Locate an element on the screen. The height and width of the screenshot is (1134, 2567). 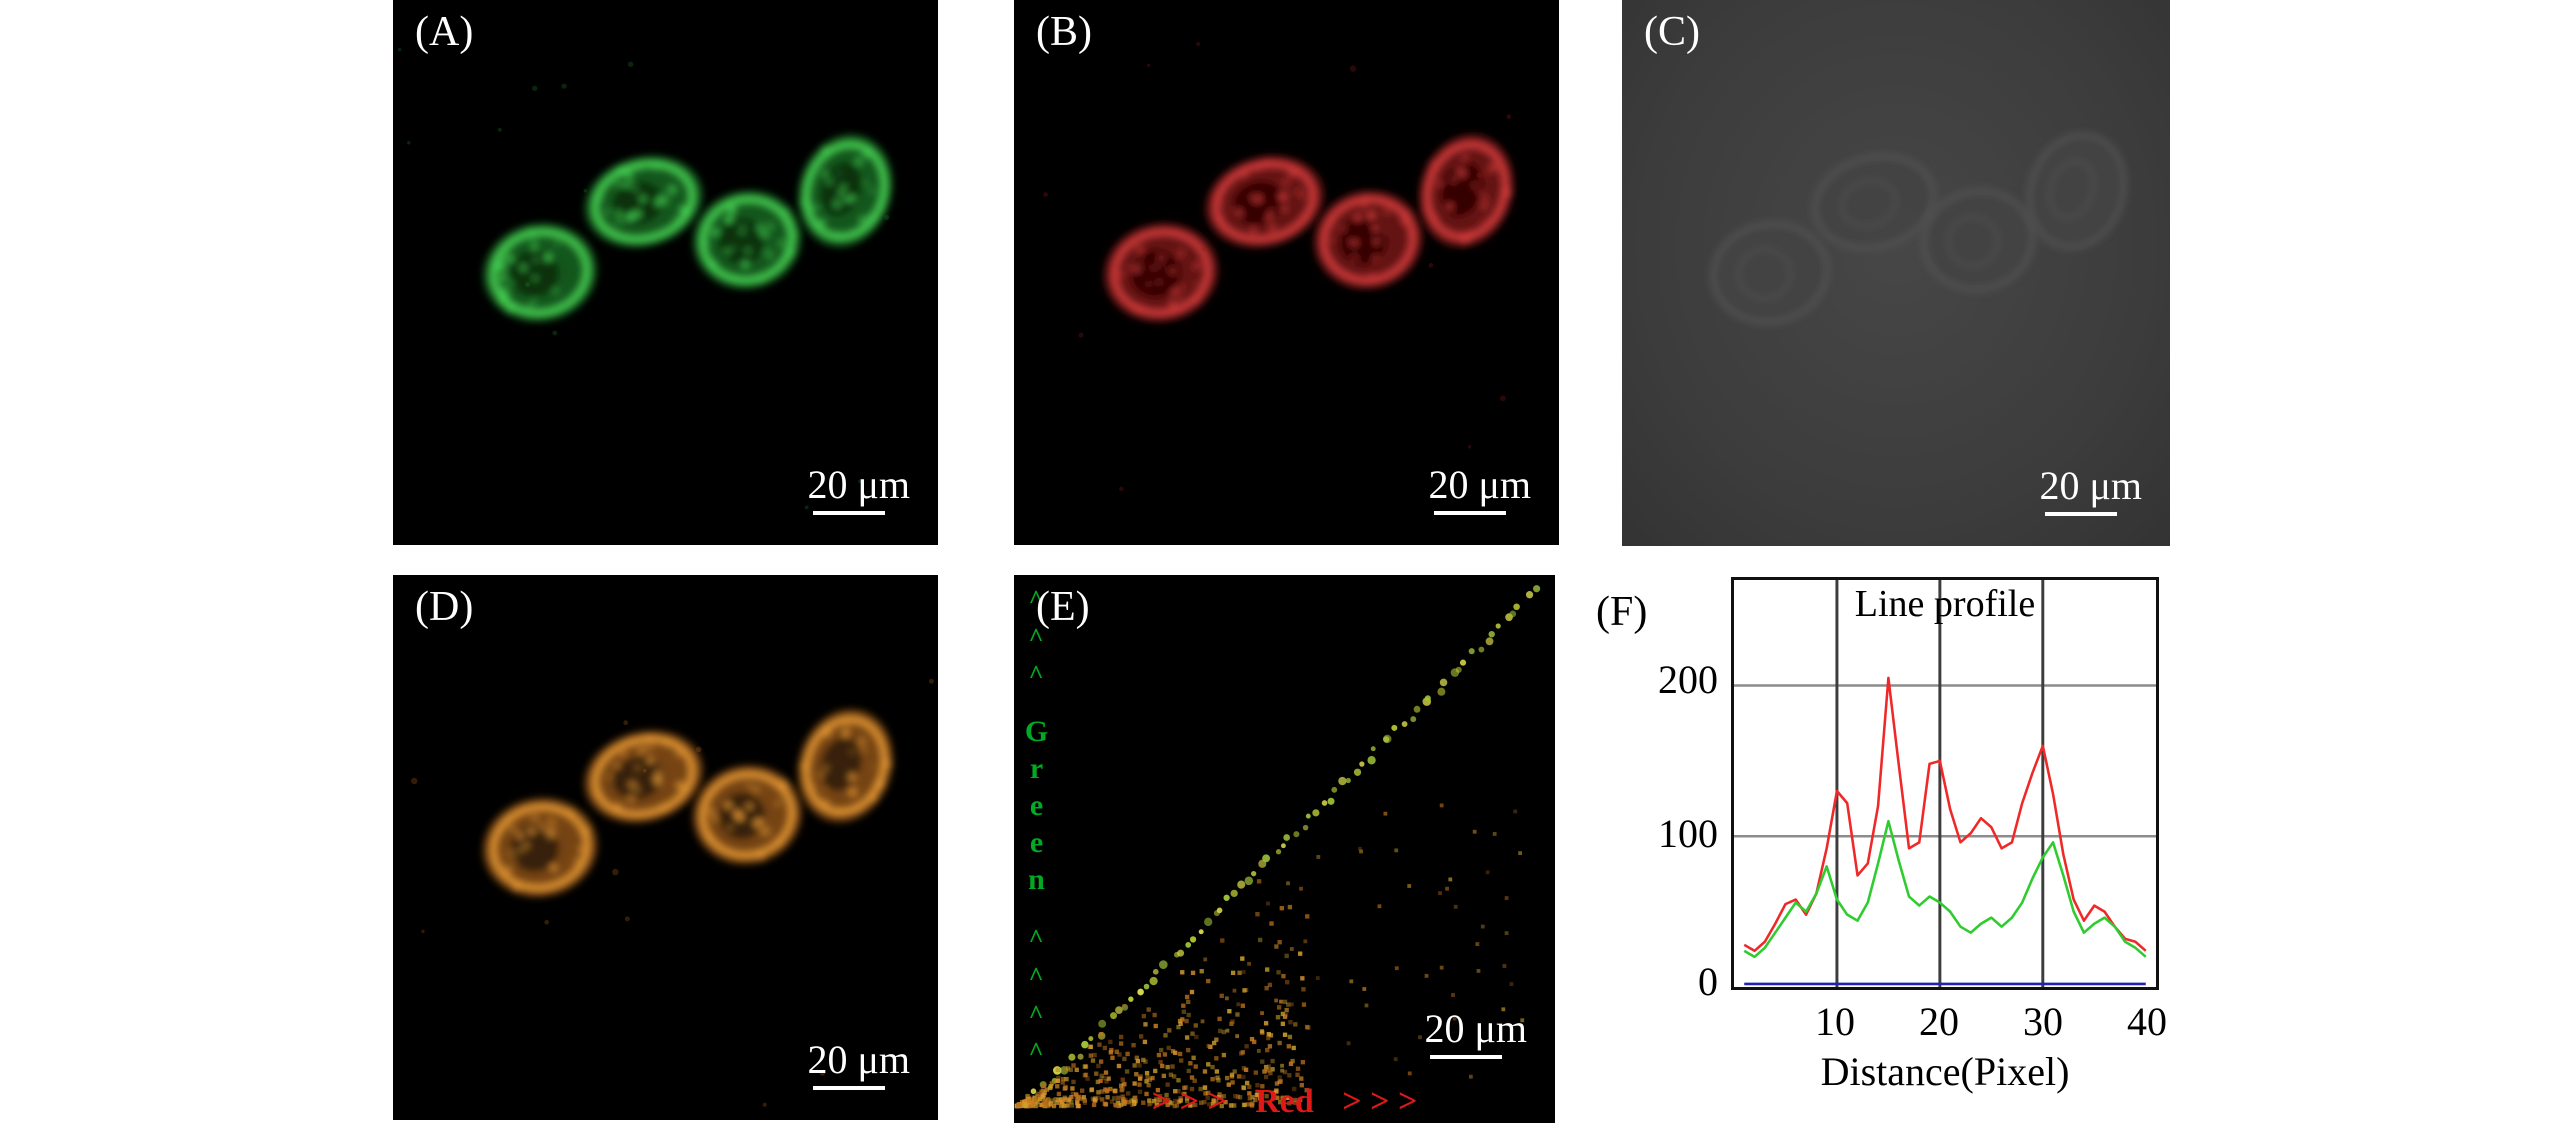
panel-c-scale-line is located at coordinates (2081, 514).